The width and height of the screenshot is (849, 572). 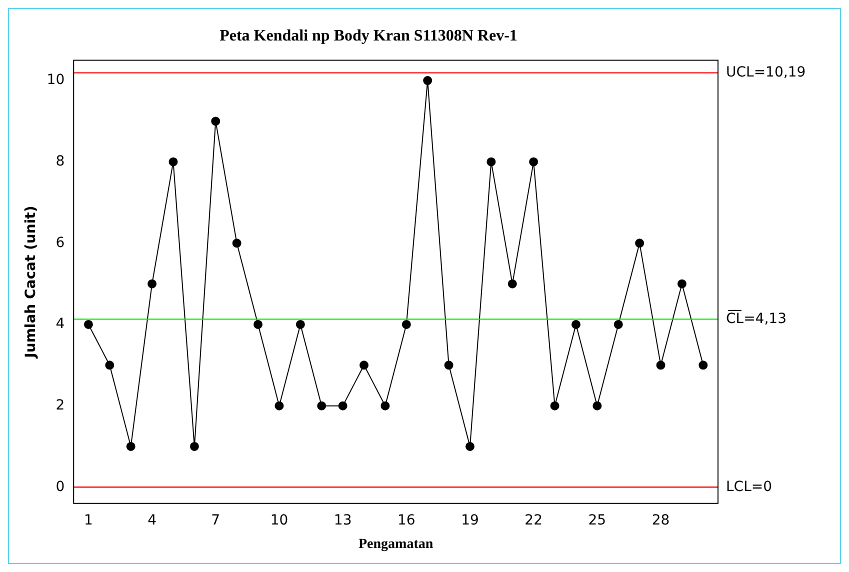 I want to click on x-tick-label: 28, so click(x=661, y=520).